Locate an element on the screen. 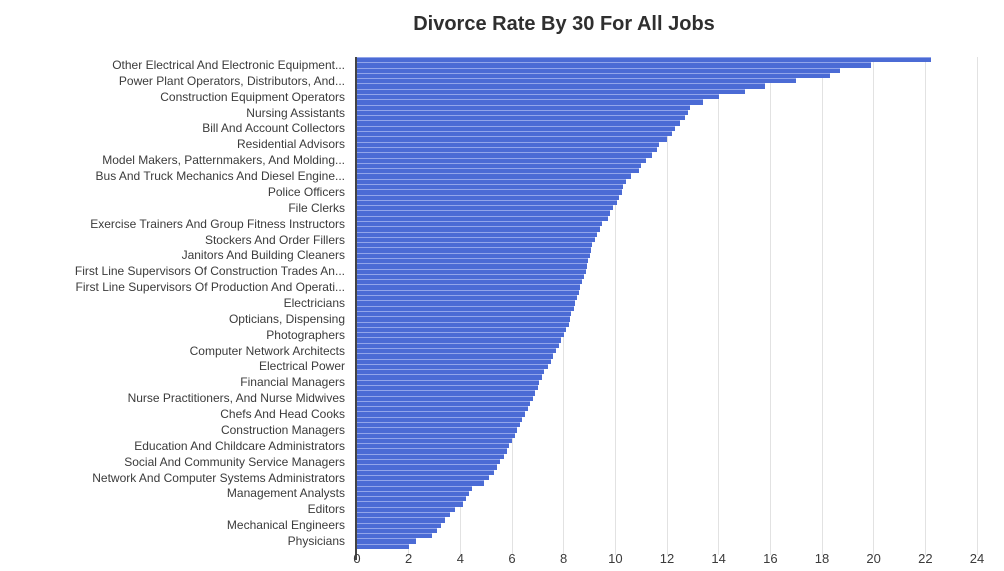  x-tick-label-8: 8 is located at coordinates (564, 558).